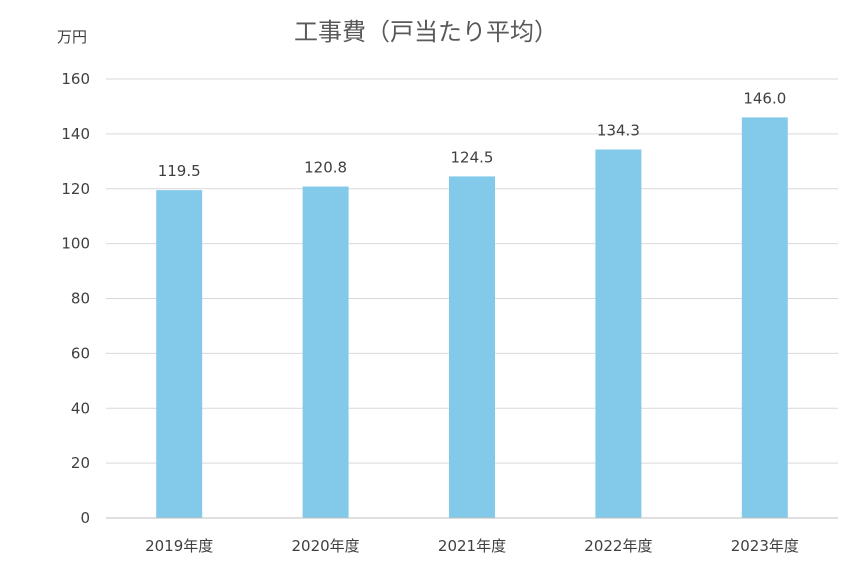 This screenshot has height=569, width=853. Describe the element at coordinates (326, 546) in the screenshot. I see `x-tick-label: 2020年度` at that location.